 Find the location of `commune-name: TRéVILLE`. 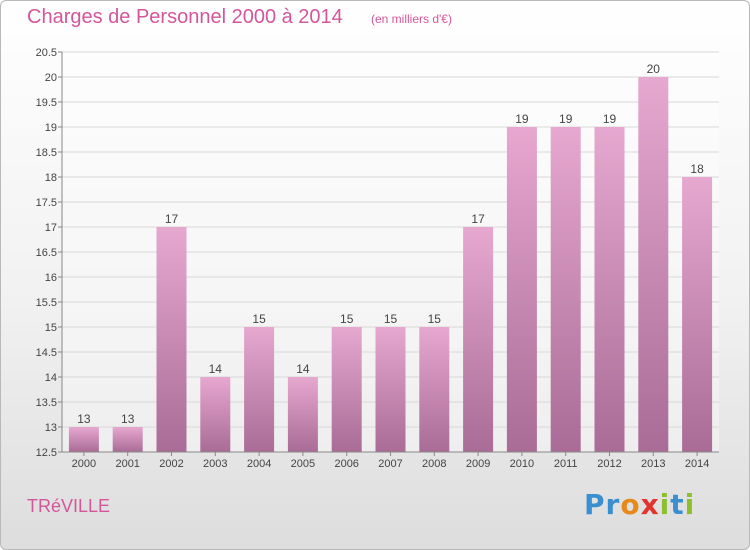

commune-name: TRéVILLE is located at coordinates (69, 506).